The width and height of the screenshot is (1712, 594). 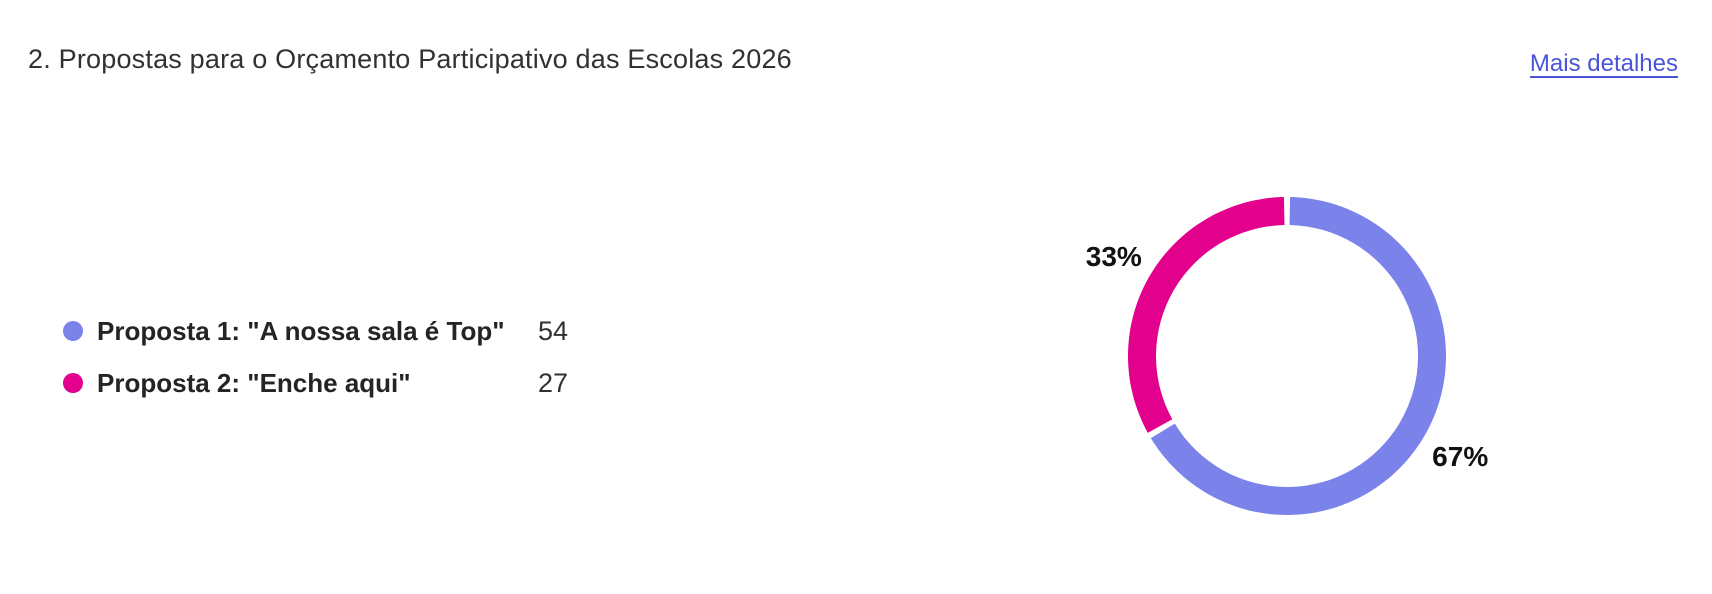 I want to click on legend-label: Proposta 1: "A nossa sala é Top", so click(x=301, y=330).